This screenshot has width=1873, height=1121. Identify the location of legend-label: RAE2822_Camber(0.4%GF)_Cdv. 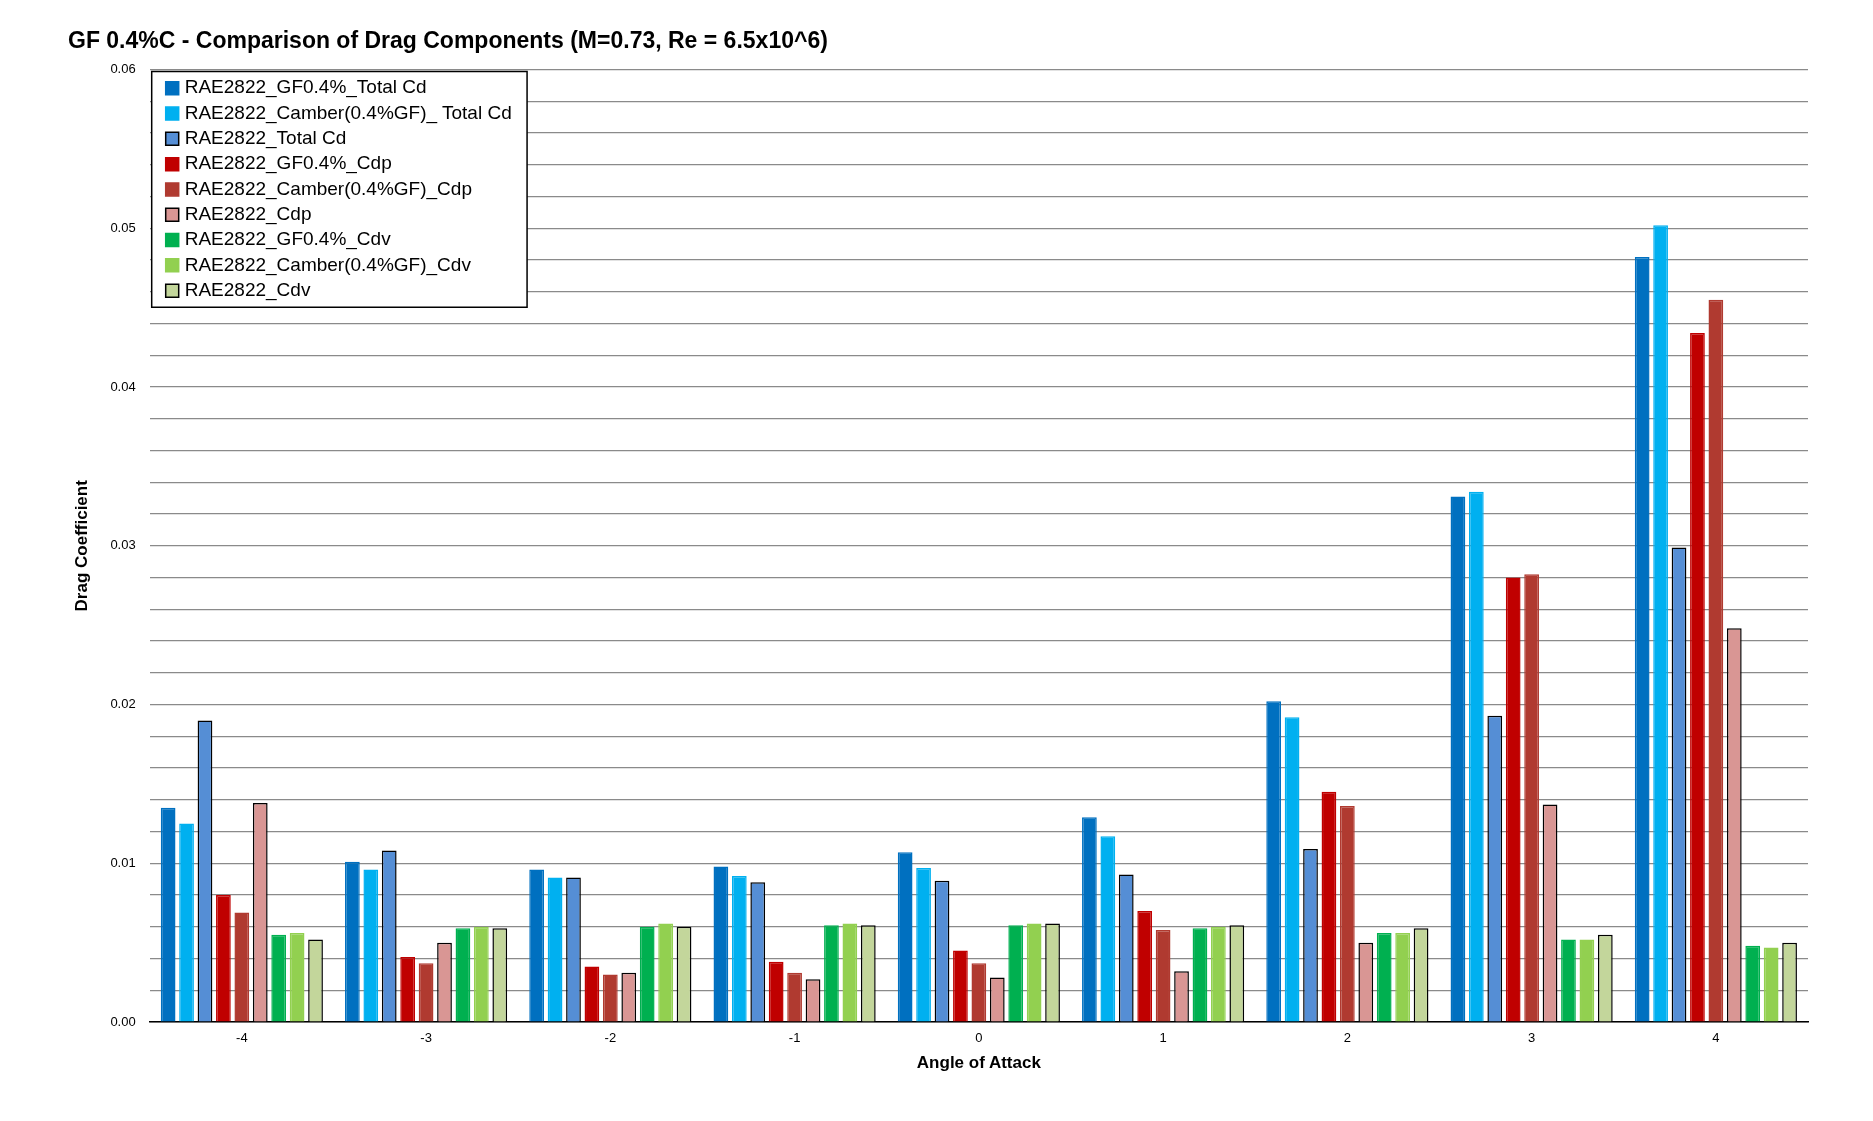
(328, 264).